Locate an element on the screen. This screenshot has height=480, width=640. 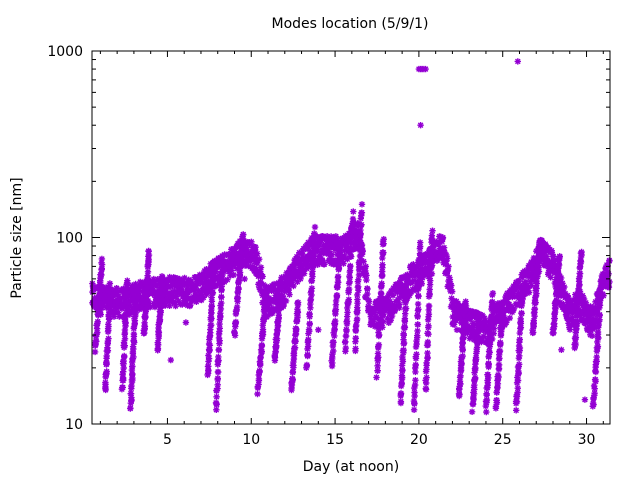
x-tick-label: 25 is located at coordinates (503, 440).